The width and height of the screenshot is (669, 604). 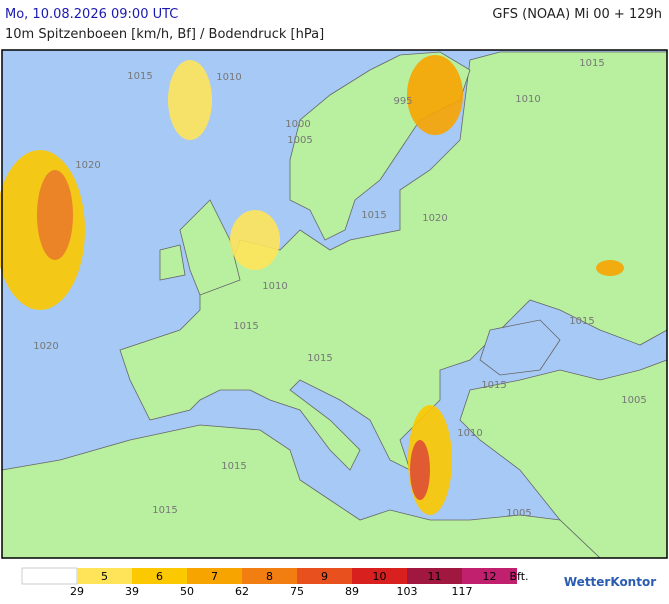 What do you see at coordinates (577, 14) in the screenshot?
I see `model-run: GFS (NOAA) Mi 00 + 129h` at bounding box center [577, 14].